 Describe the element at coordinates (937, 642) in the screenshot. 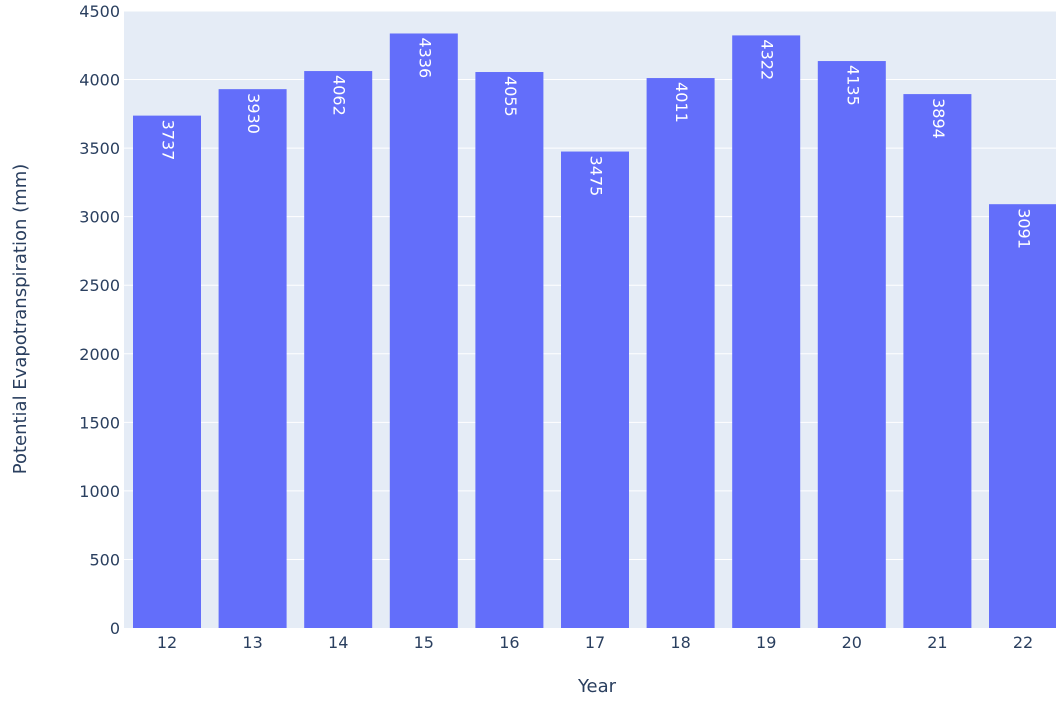

I see `x-tick-label: 21` at that location.